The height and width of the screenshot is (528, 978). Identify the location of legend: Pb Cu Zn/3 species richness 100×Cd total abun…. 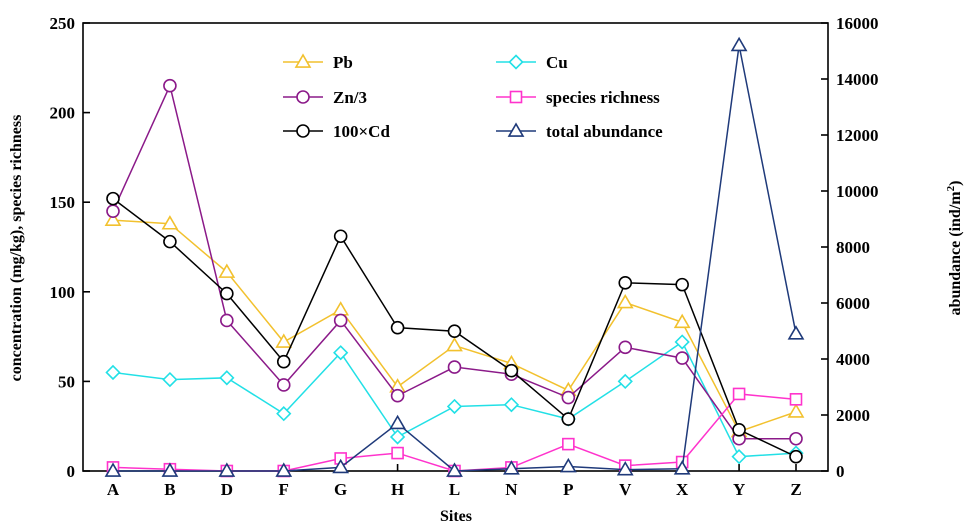
(473, 97).